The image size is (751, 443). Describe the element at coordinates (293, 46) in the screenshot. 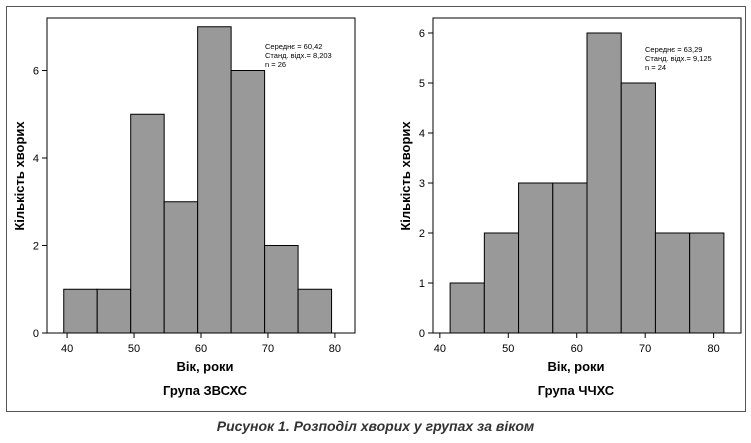

I see `stat-mean: Середнє = 60,42` at that location.